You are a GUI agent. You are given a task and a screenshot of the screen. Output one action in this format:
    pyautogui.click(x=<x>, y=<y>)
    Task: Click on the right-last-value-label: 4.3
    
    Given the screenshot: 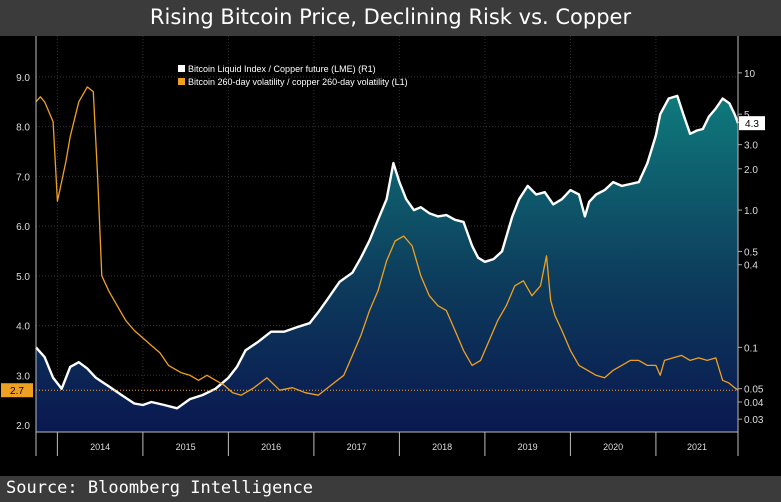 What is the action you would take?
    pyautogui.click(x=752, y=124)
    